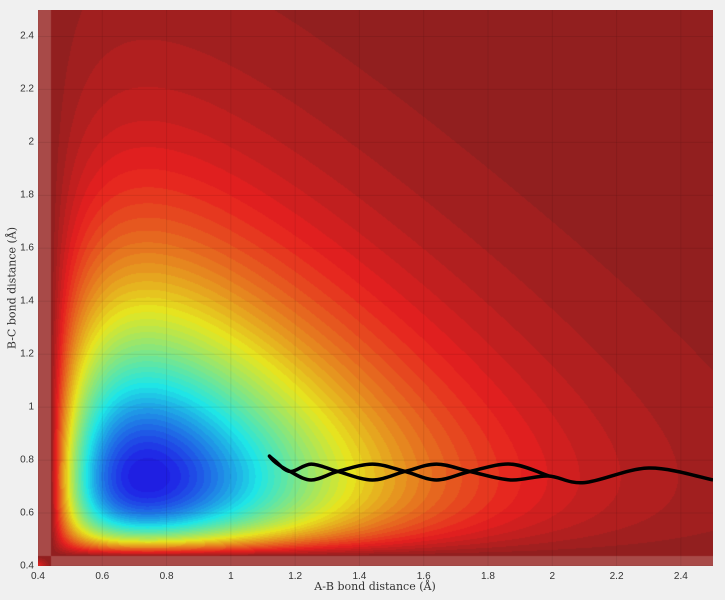 The height and width of the screenshot is (600, 725). What do you see at coordinates (488, 576) in the screenshot?
I see `x-tick-label: 1.8` at bounding box center [488, 576].